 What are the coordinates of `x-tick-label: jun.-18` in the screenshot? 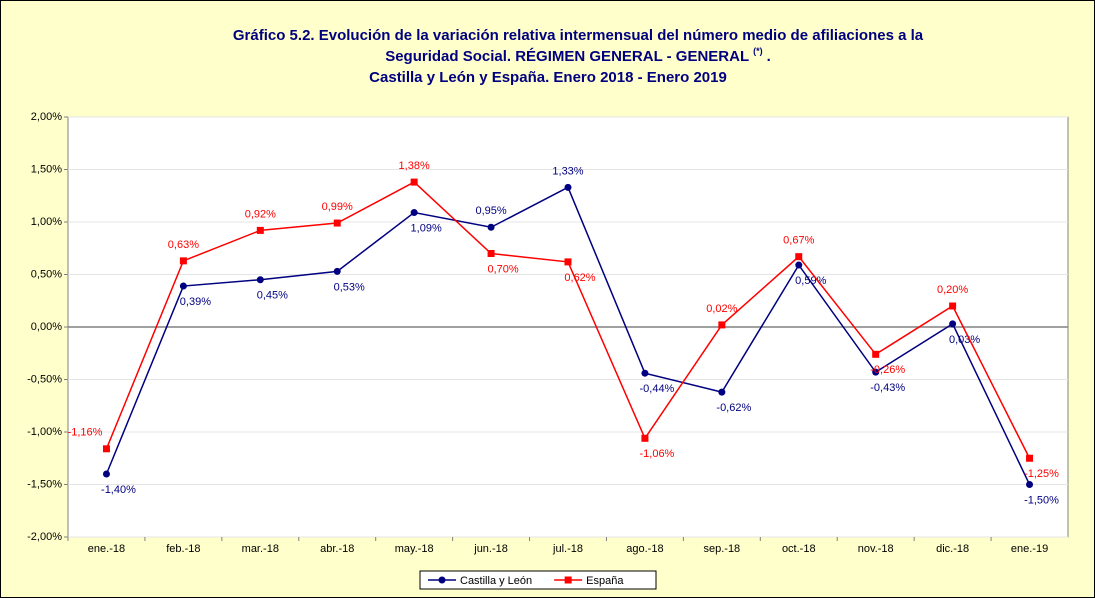 It's located at (490, 549).